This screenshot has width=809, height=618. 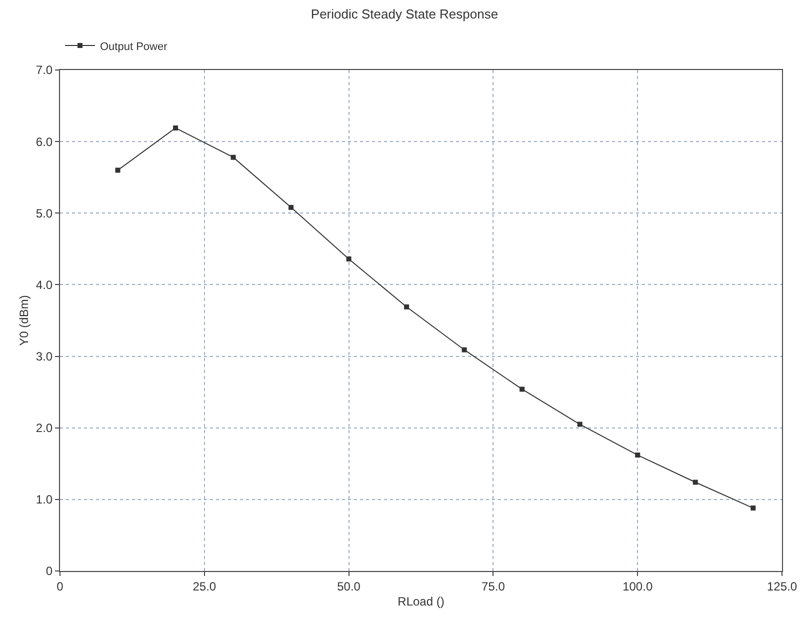 What do you see at coordinates (637, 586) in the screenshot?
I see `x-tick-label: 100.0` at bounding box center [637, 586].